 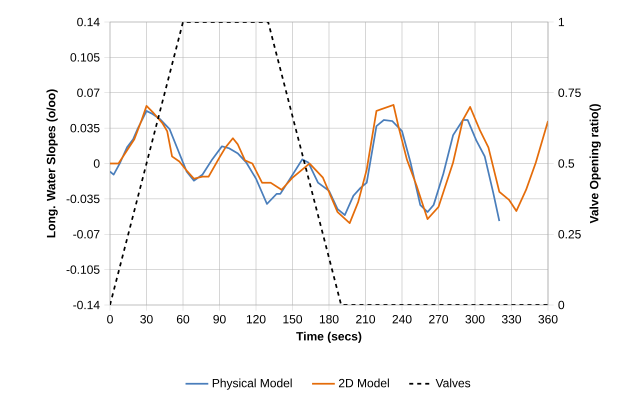 What do you see at coordinates (88, 22) in the screenshot?
I see `y-tick-label: 0.14` at bounding box center [88, 22].